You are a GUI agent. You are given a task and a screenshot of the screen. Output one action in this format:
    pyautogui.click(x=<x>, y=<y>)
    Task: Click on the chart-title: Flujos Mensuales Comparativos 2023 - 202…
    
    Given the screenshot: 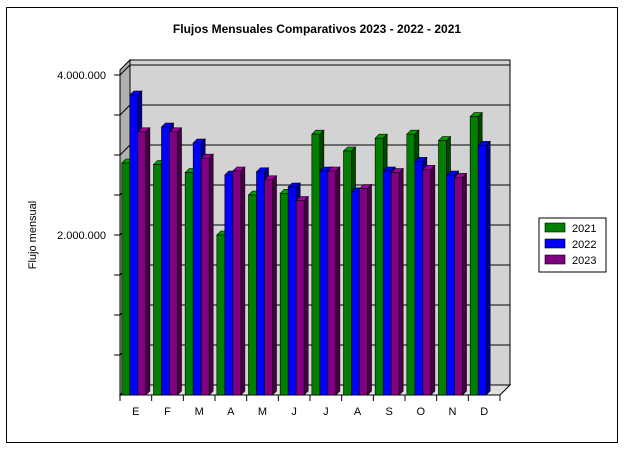 What is the action you would take?
    pyautogui.click(x=317, y=29)
    